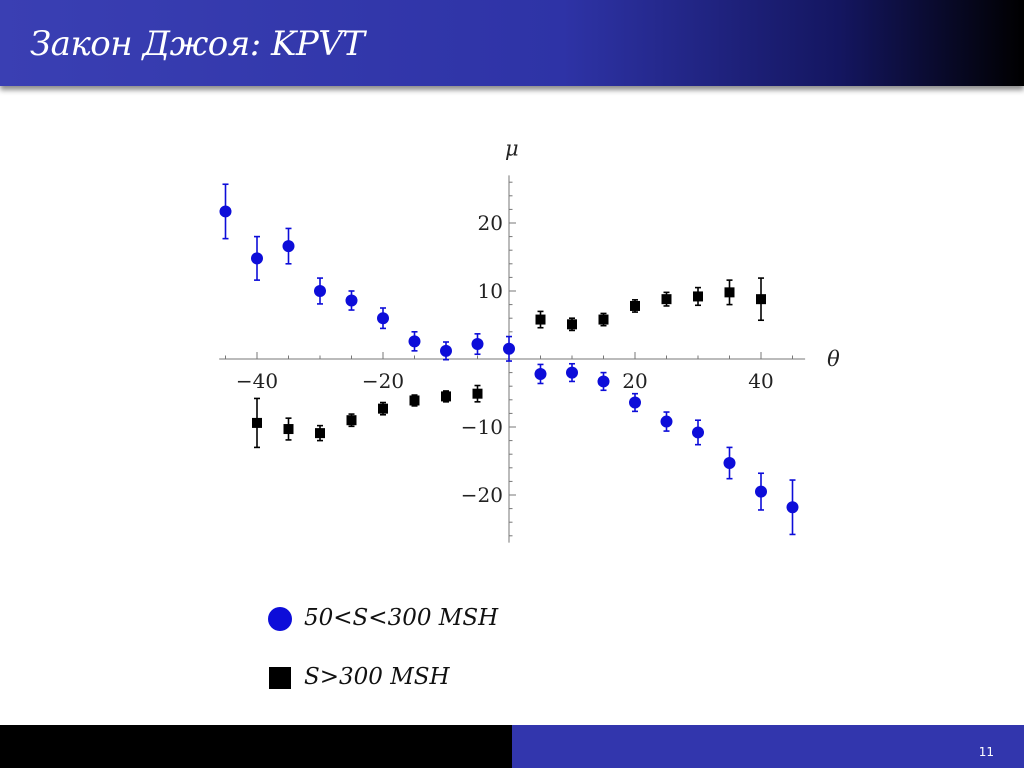 The height and width of the screenshot is (768, 1024). What do you see at coordinates (256, 746) in the screenshot?
I see `footer-left-bar` at bounding box center [256, 746].